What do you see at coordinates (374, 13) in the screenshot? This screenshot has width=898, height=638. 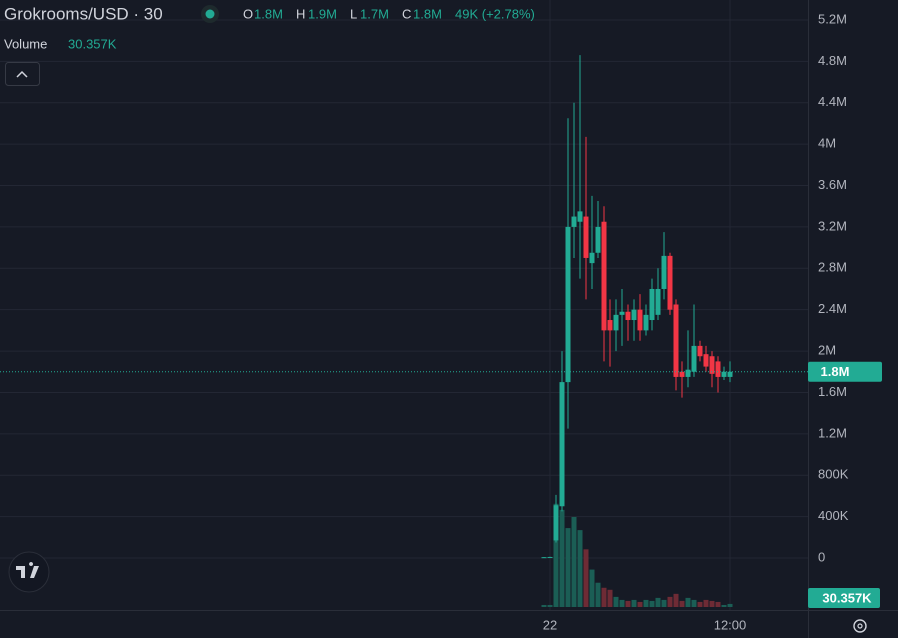 I see `ohlc-value: 1.7M` at bounding box center [374, 13].